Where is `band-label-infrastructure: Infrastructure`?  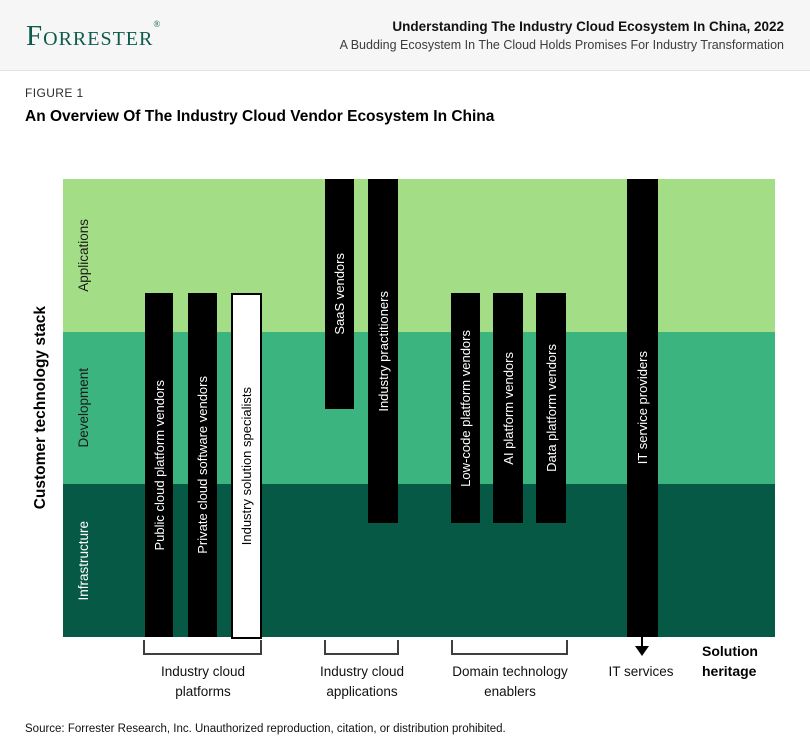
band-label-infrastructure: Infrastructure is located at coordinates (83, 560).